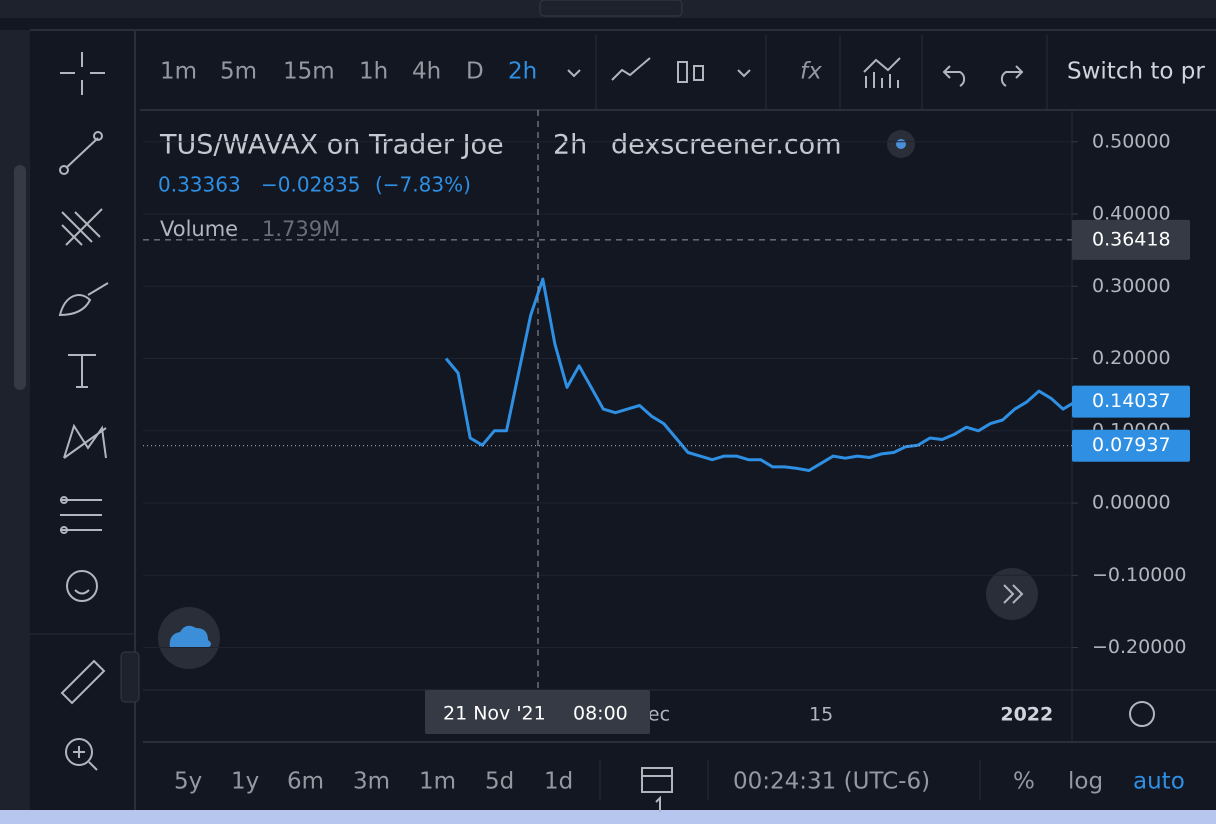 The image size is (1216, 824). What do you see at coordinates (426, 72) in the screenshot?
I see `interval-button: 4h` at bounding box center [426, 72].